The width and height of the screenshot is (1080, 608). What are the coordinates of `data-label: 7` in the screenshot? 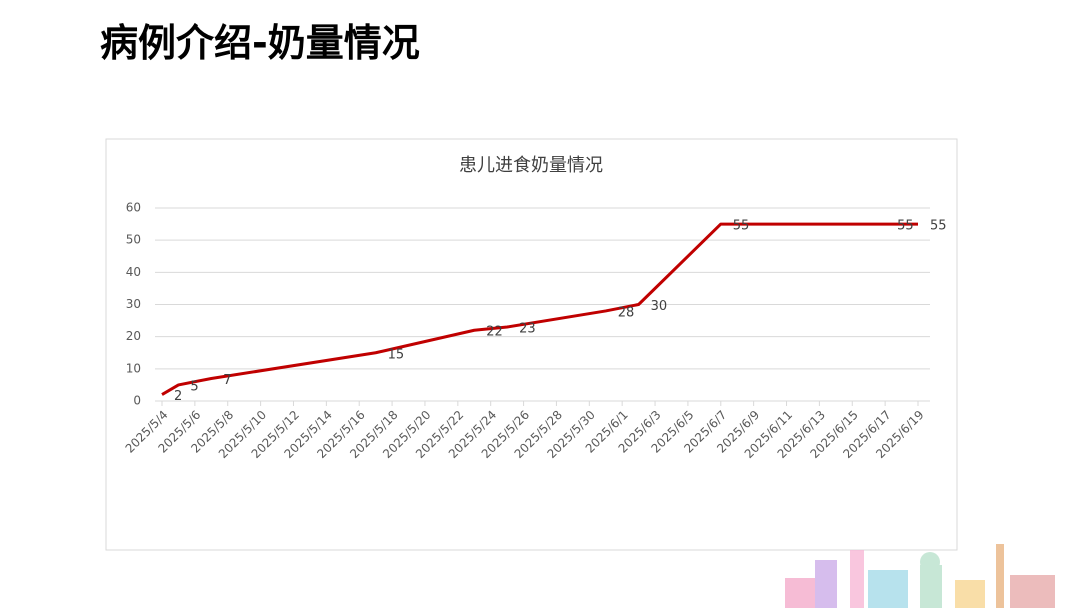 It's located at (227, 380).